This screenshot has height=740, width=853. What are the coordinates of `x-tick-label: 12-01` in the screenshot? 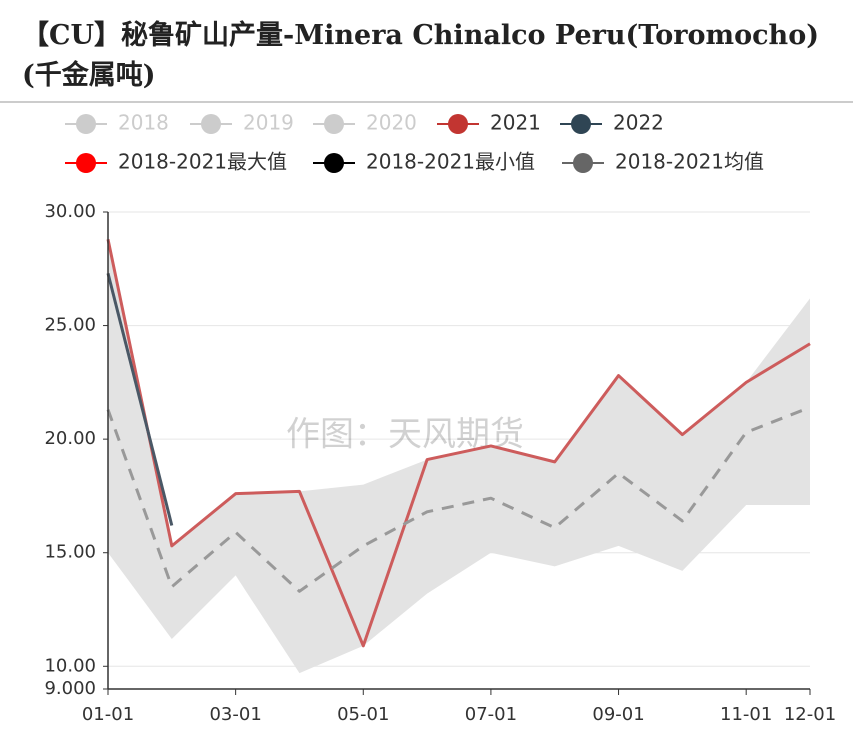 It's located at (810, 714).